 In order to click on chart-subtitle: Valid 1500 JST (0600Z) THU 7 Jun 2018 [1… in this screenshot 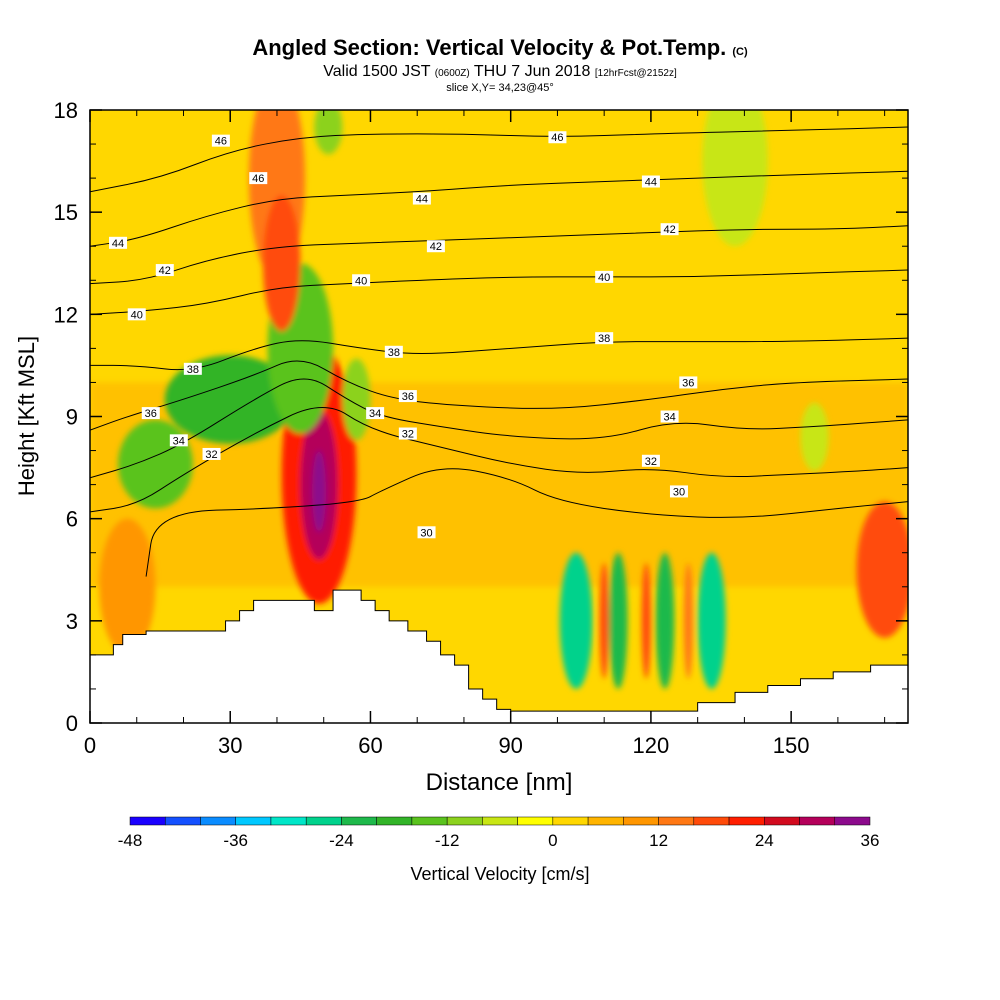, I will do `click(500, 71)`.